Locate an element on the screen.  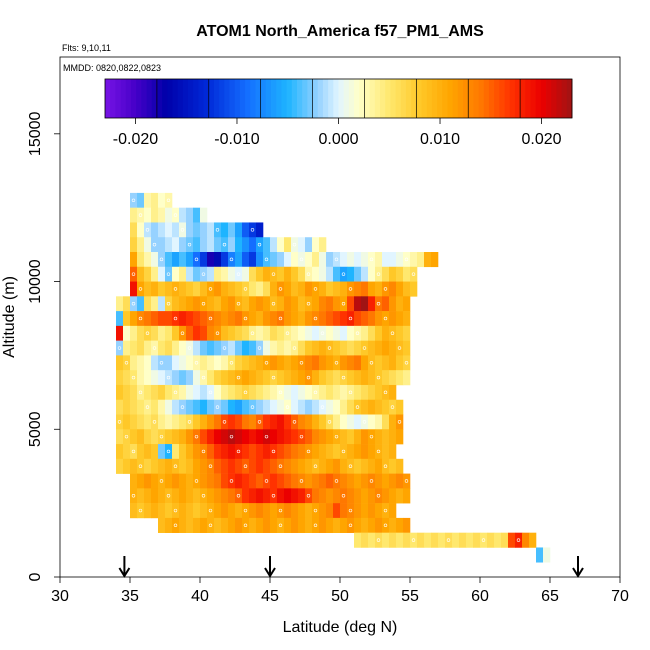
x-tick-label: 60 is located at coordinates (480, 596).